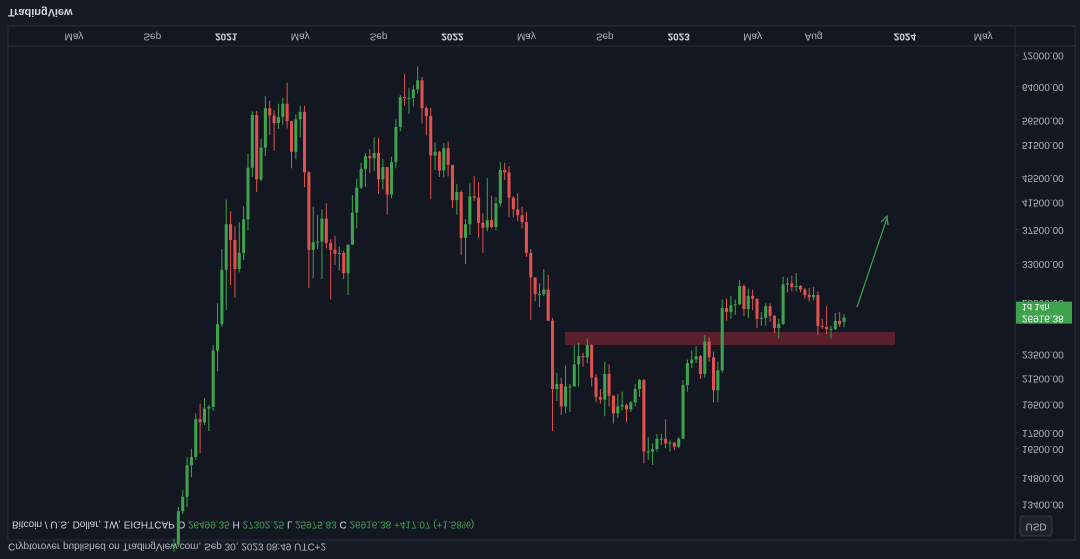 The width and height of the screenshot is (1080, 559). I want to click on y-tick-label: 17500.00, so click(1043, 432).